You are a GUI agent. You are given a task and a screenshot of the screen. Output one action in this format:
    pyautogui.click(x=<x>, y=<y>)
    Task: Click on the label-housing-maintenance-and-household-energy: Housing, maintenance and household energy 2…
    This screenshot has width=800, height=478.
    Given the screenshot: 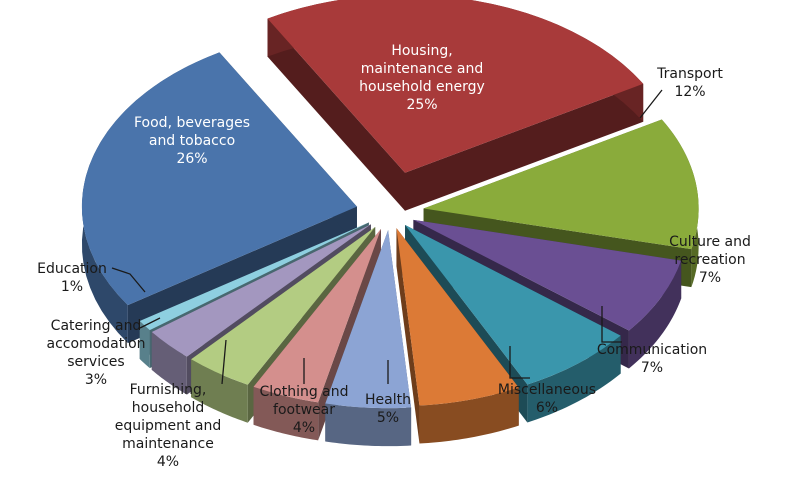 What is the action you would take?
    pyautogui.click(x=422, y=78)
    